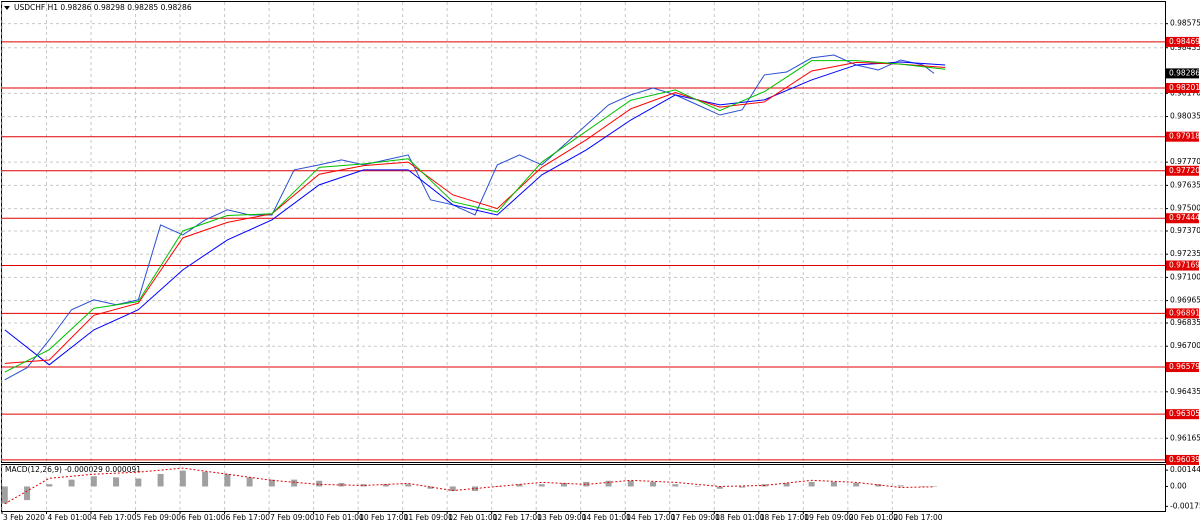 The width and height of the screenshot is (1200, 524). What do you see at coordinates (873, 517) in the screenshot?
I see `x-tick-label: 20 Feb 01:00` at bounding box center [873, 517].